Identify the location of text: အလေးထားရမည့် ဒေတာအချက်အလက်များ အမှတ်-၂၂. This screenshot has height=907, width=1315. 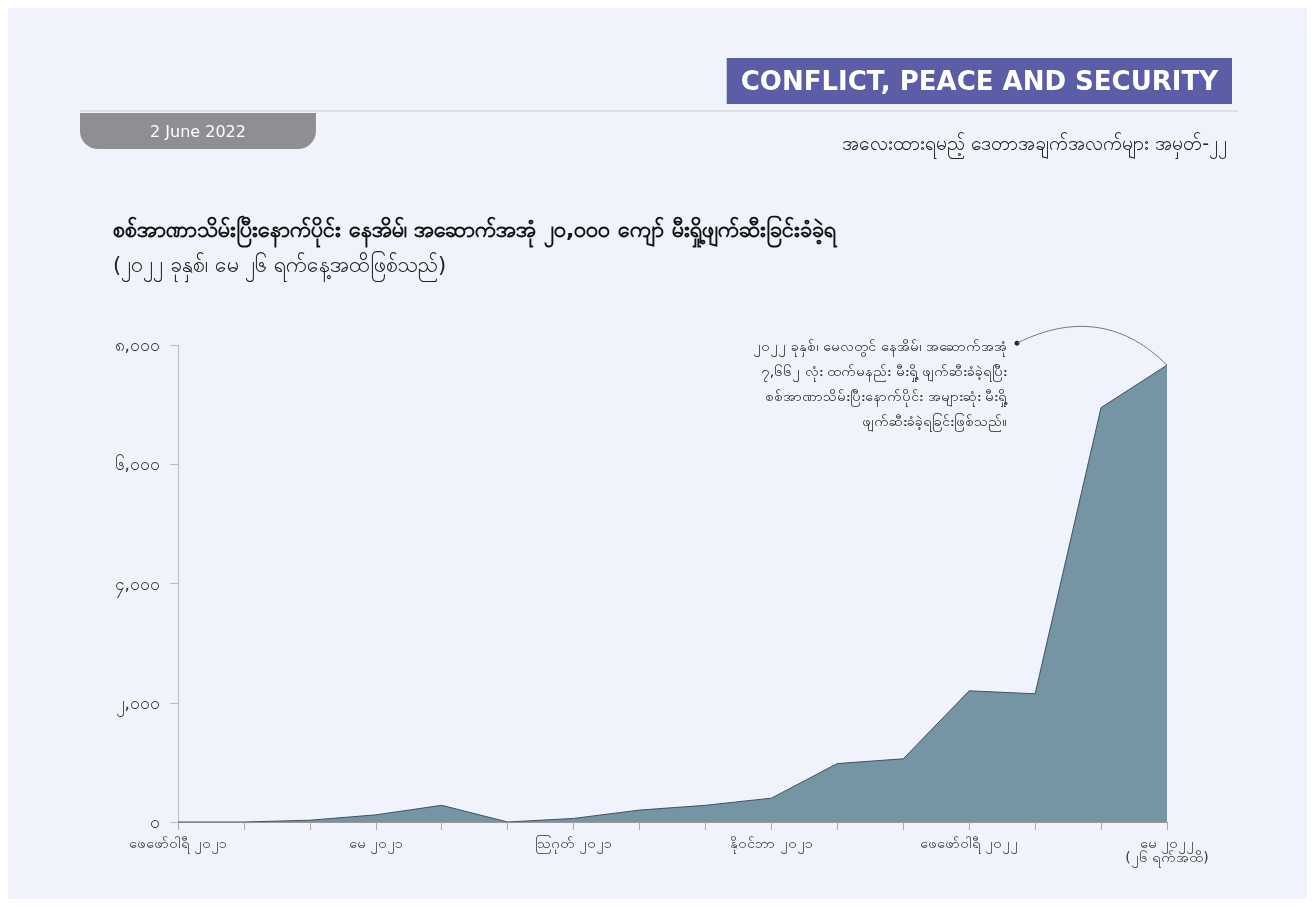
(1034, 145).